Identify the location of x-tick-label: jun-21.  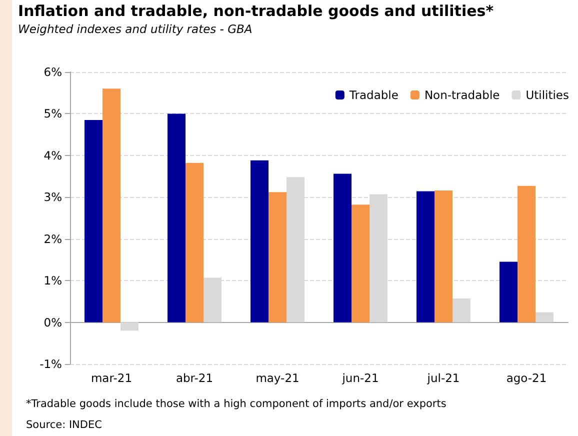
(360, 378).